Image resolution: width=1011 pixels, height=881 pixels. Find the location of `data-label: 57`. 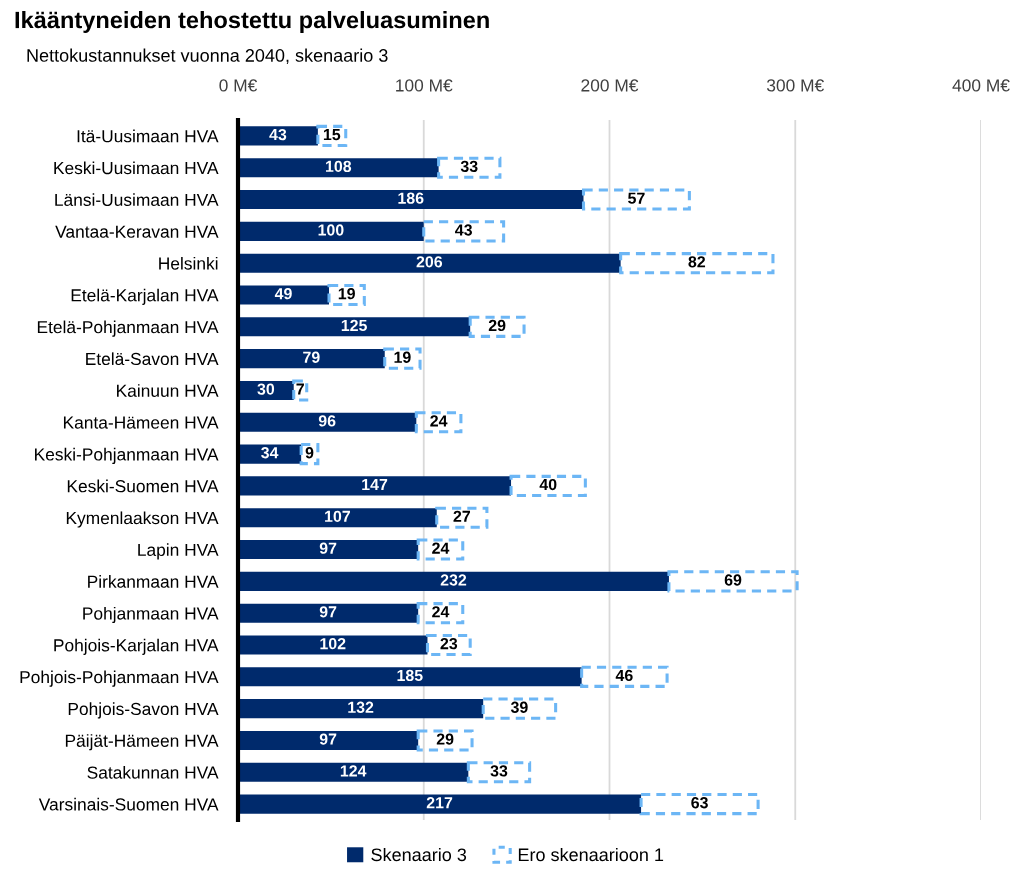

data-label: 57 is located at coordinates (636, 198).